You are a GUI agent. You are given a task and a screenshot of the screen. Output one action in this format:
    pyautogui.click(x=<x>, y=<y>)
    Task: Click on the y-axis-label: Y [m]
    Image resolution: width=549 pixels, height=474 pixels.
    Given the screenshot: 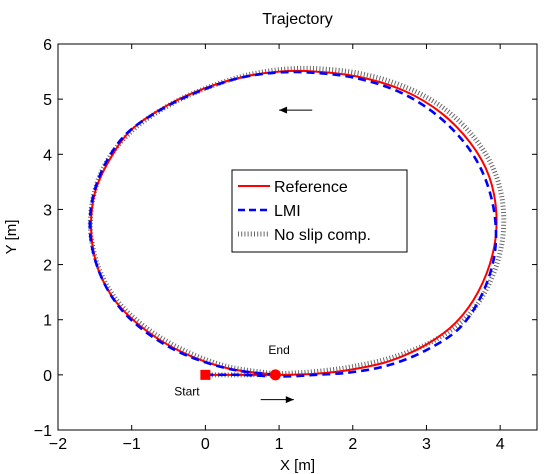 What is the action you would take?
    pyautogui.click(x=11, y=237)
    